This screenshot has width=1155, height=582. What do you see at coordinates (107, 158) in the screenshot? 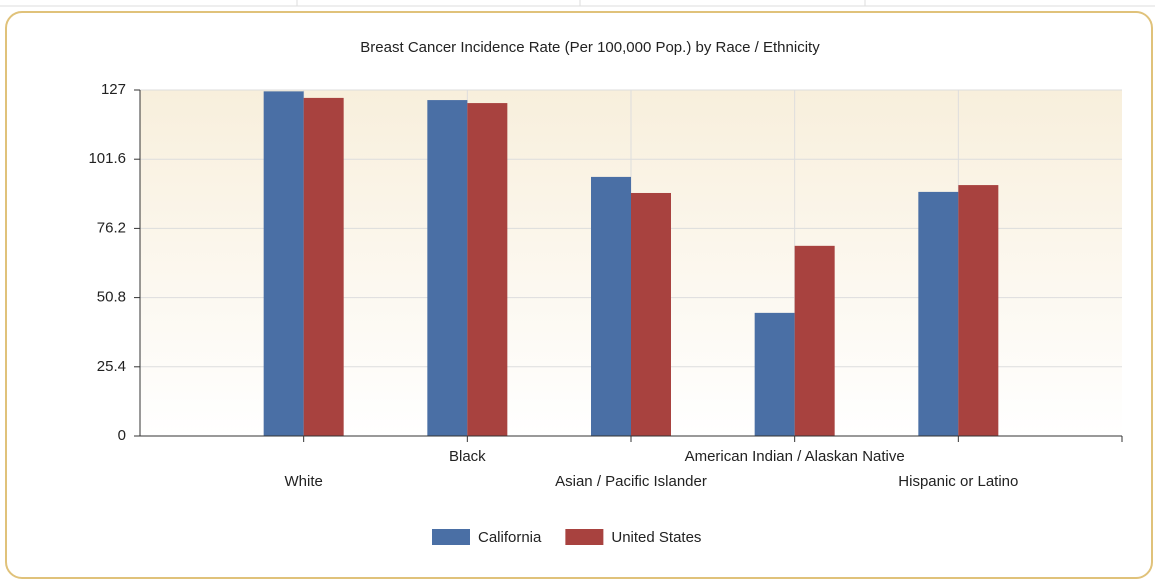
I see `y-tick-label: 101.6` at bounding box center [107, 158].